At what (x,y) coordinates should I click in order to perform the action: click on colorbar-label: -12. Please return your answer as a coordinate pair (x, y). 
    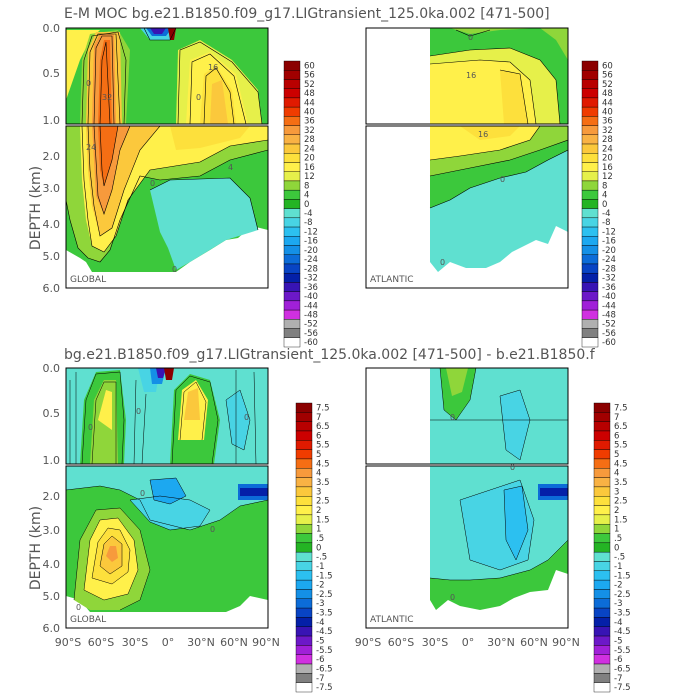
    Looking at the image, I should click on (311, 232).